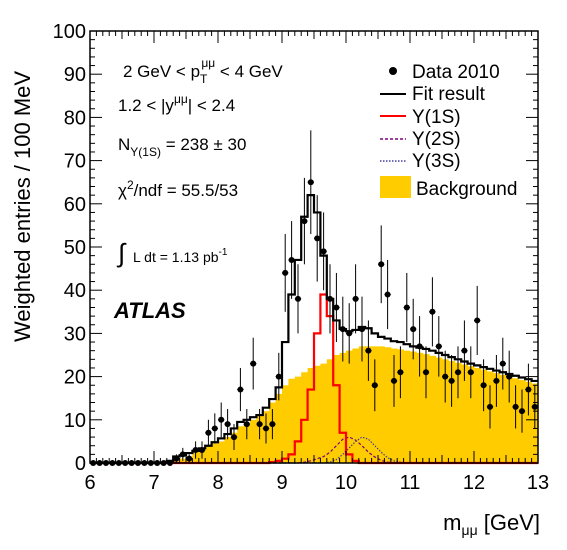 This screenshot has width=567, height=550. What do you see at coordinates (75, 378) in the screenshot?
I see `y-tick-label: 20` at bounding box center [75, 378].